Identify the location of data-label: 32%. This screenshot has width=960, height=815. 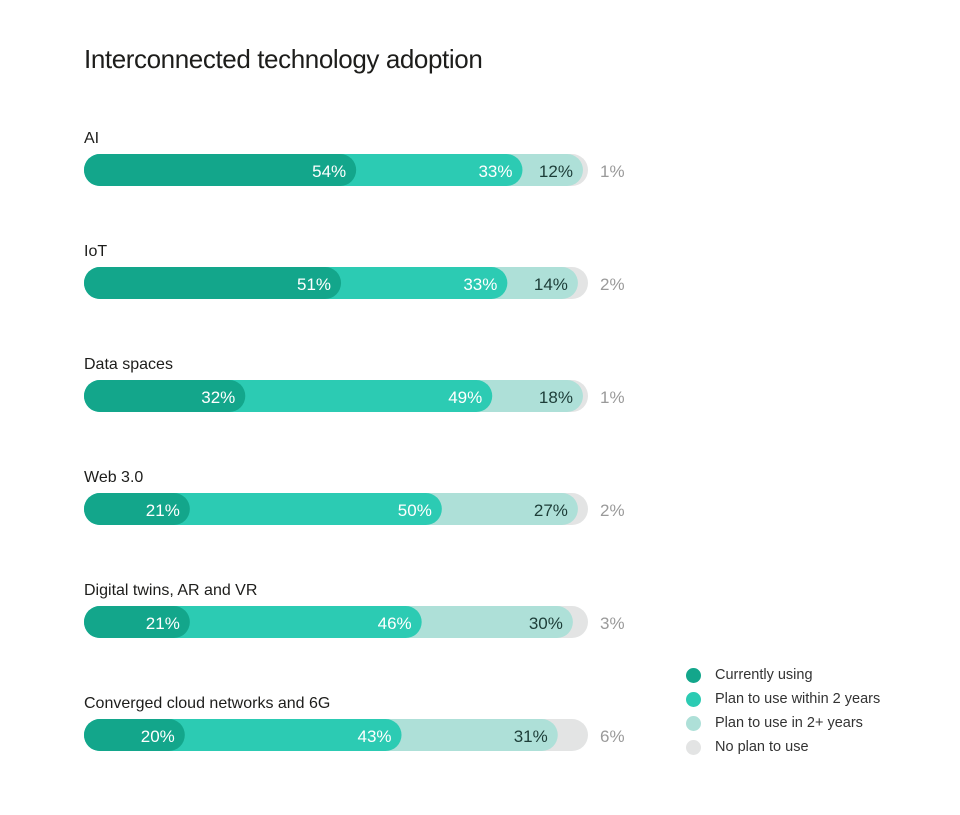
(218, 397).